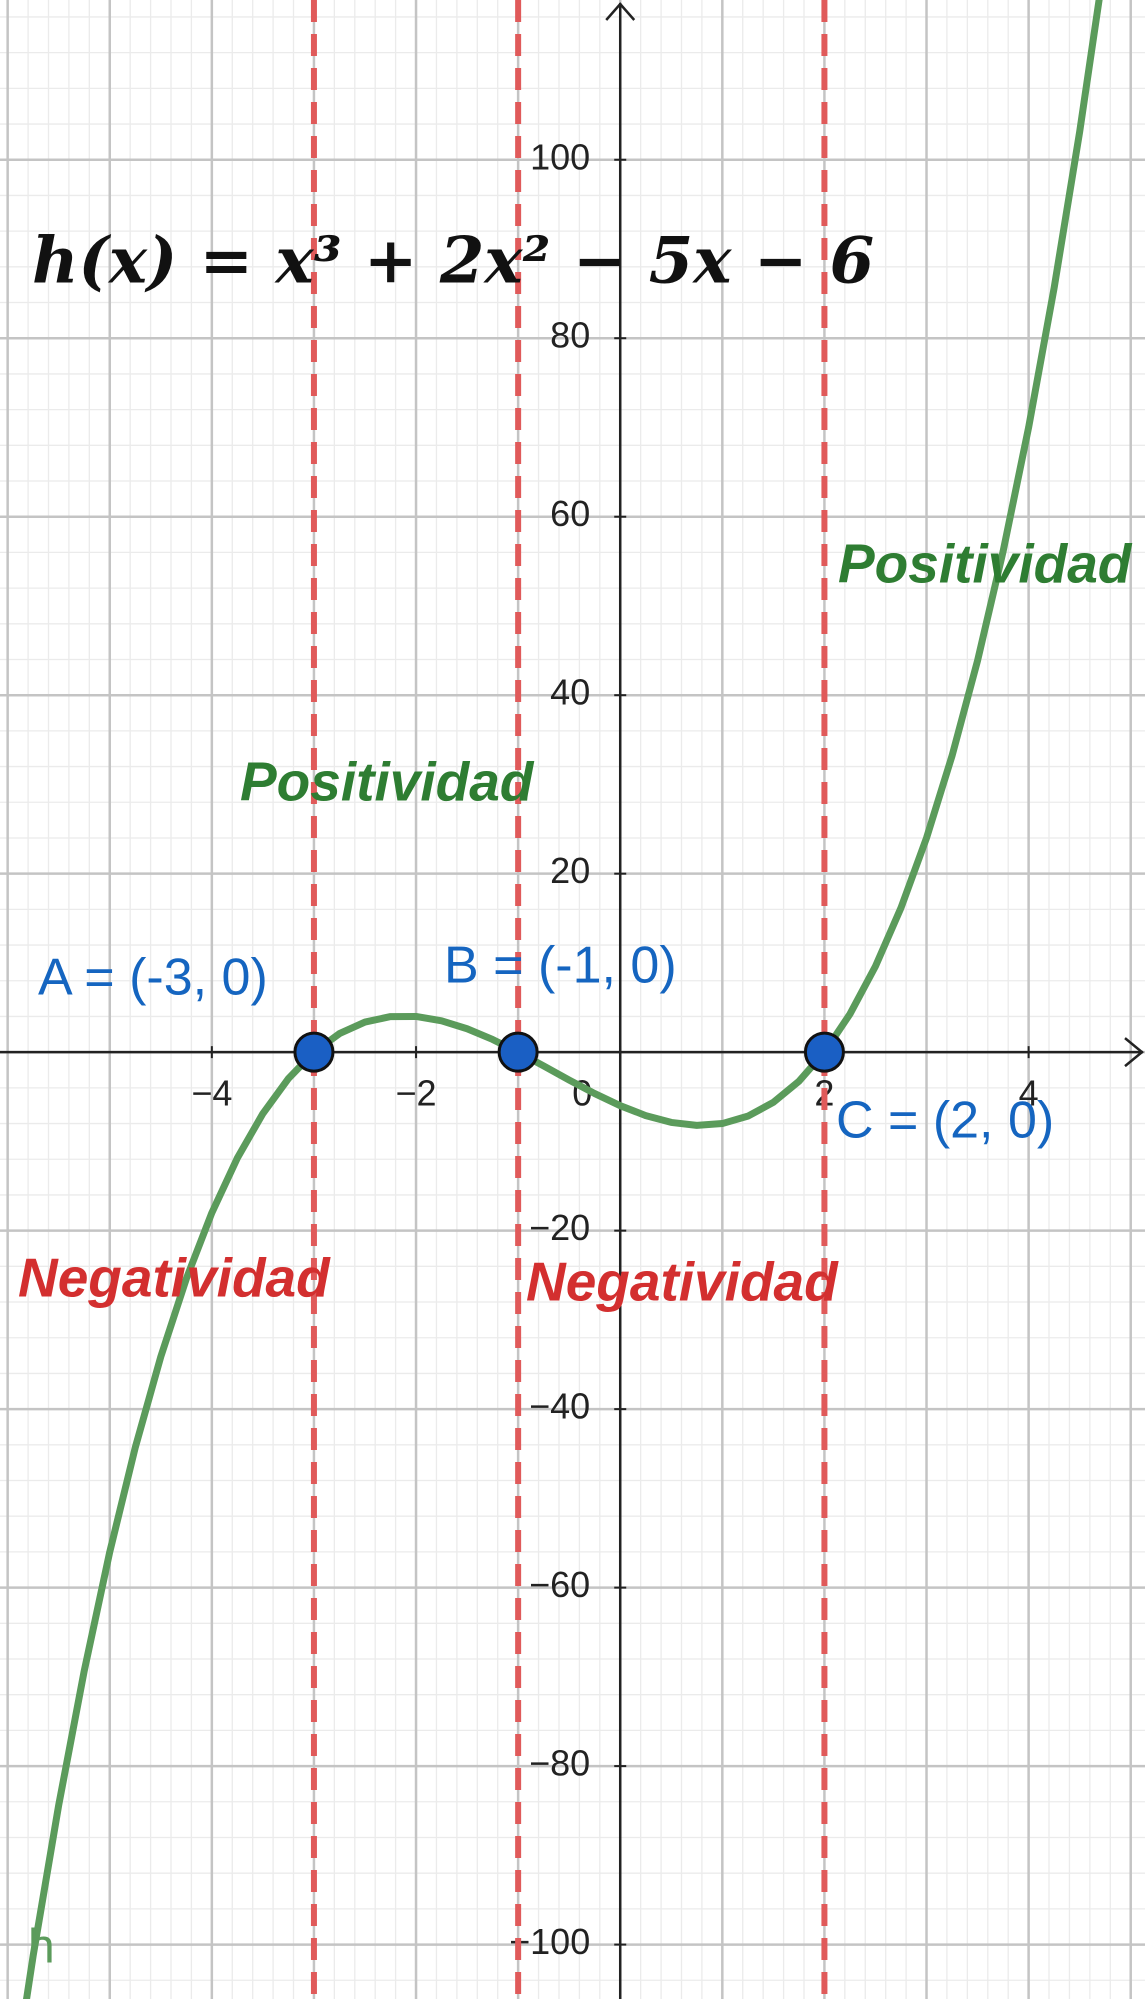 The width and height of the screenshot is (1145, 1999). What do you see at coordinates (570, 692) in the screenshot?
I see `y-tick-label: 40` at bounding box center [570, 692].